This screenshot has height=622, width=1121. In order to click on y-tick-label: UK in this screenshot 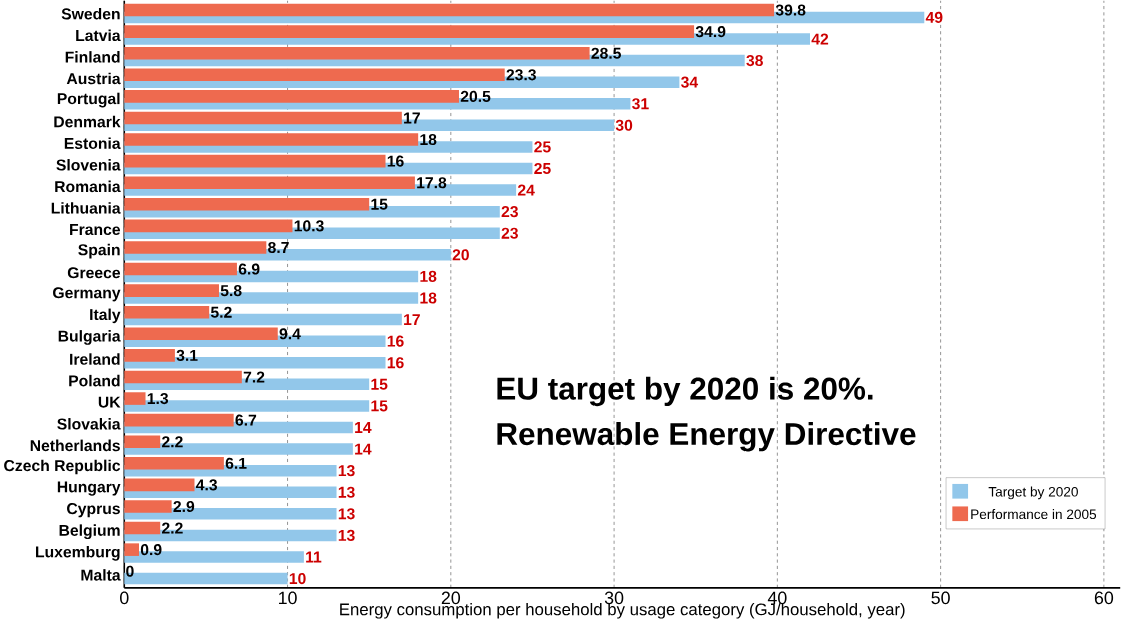, I will do `click(109, 402)`.